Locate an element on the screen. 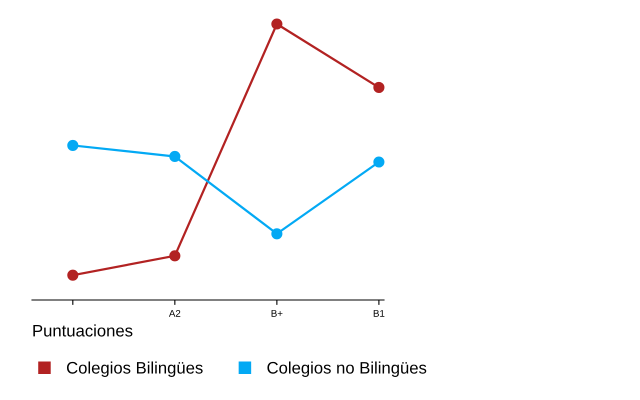  x-tick-label: B+ is located at coordinates (277, 313).